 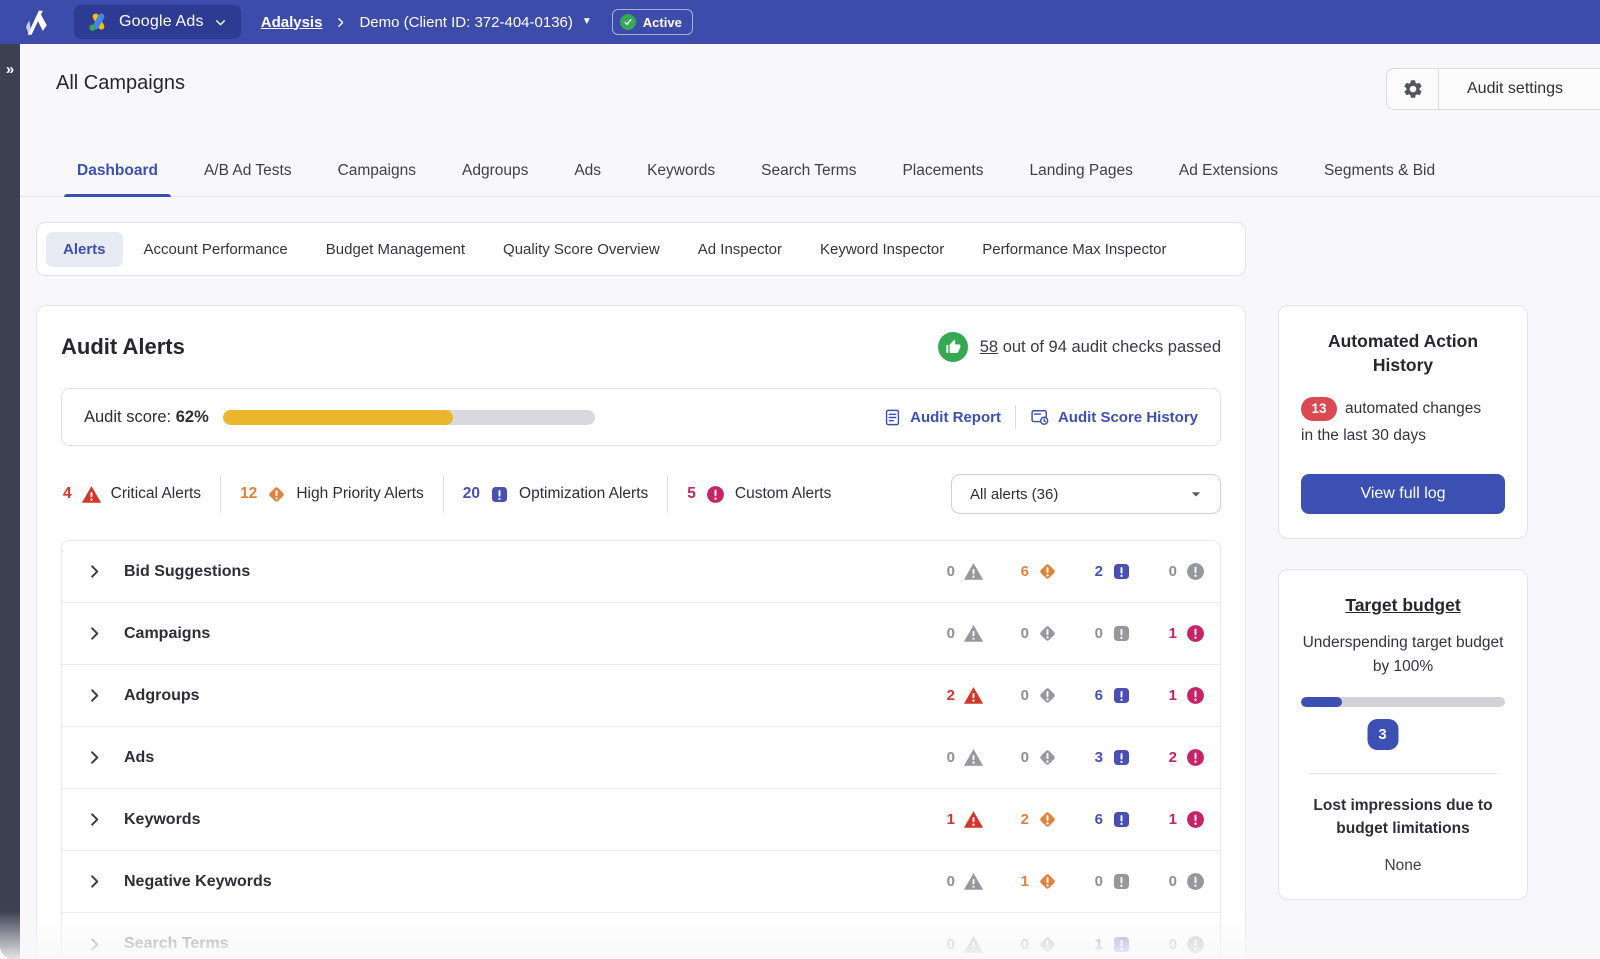 What do you see at coordinates (156, 493) in the screenshot?
I see `critical-label: Critical Alerts` at bounding box center [156, 493].